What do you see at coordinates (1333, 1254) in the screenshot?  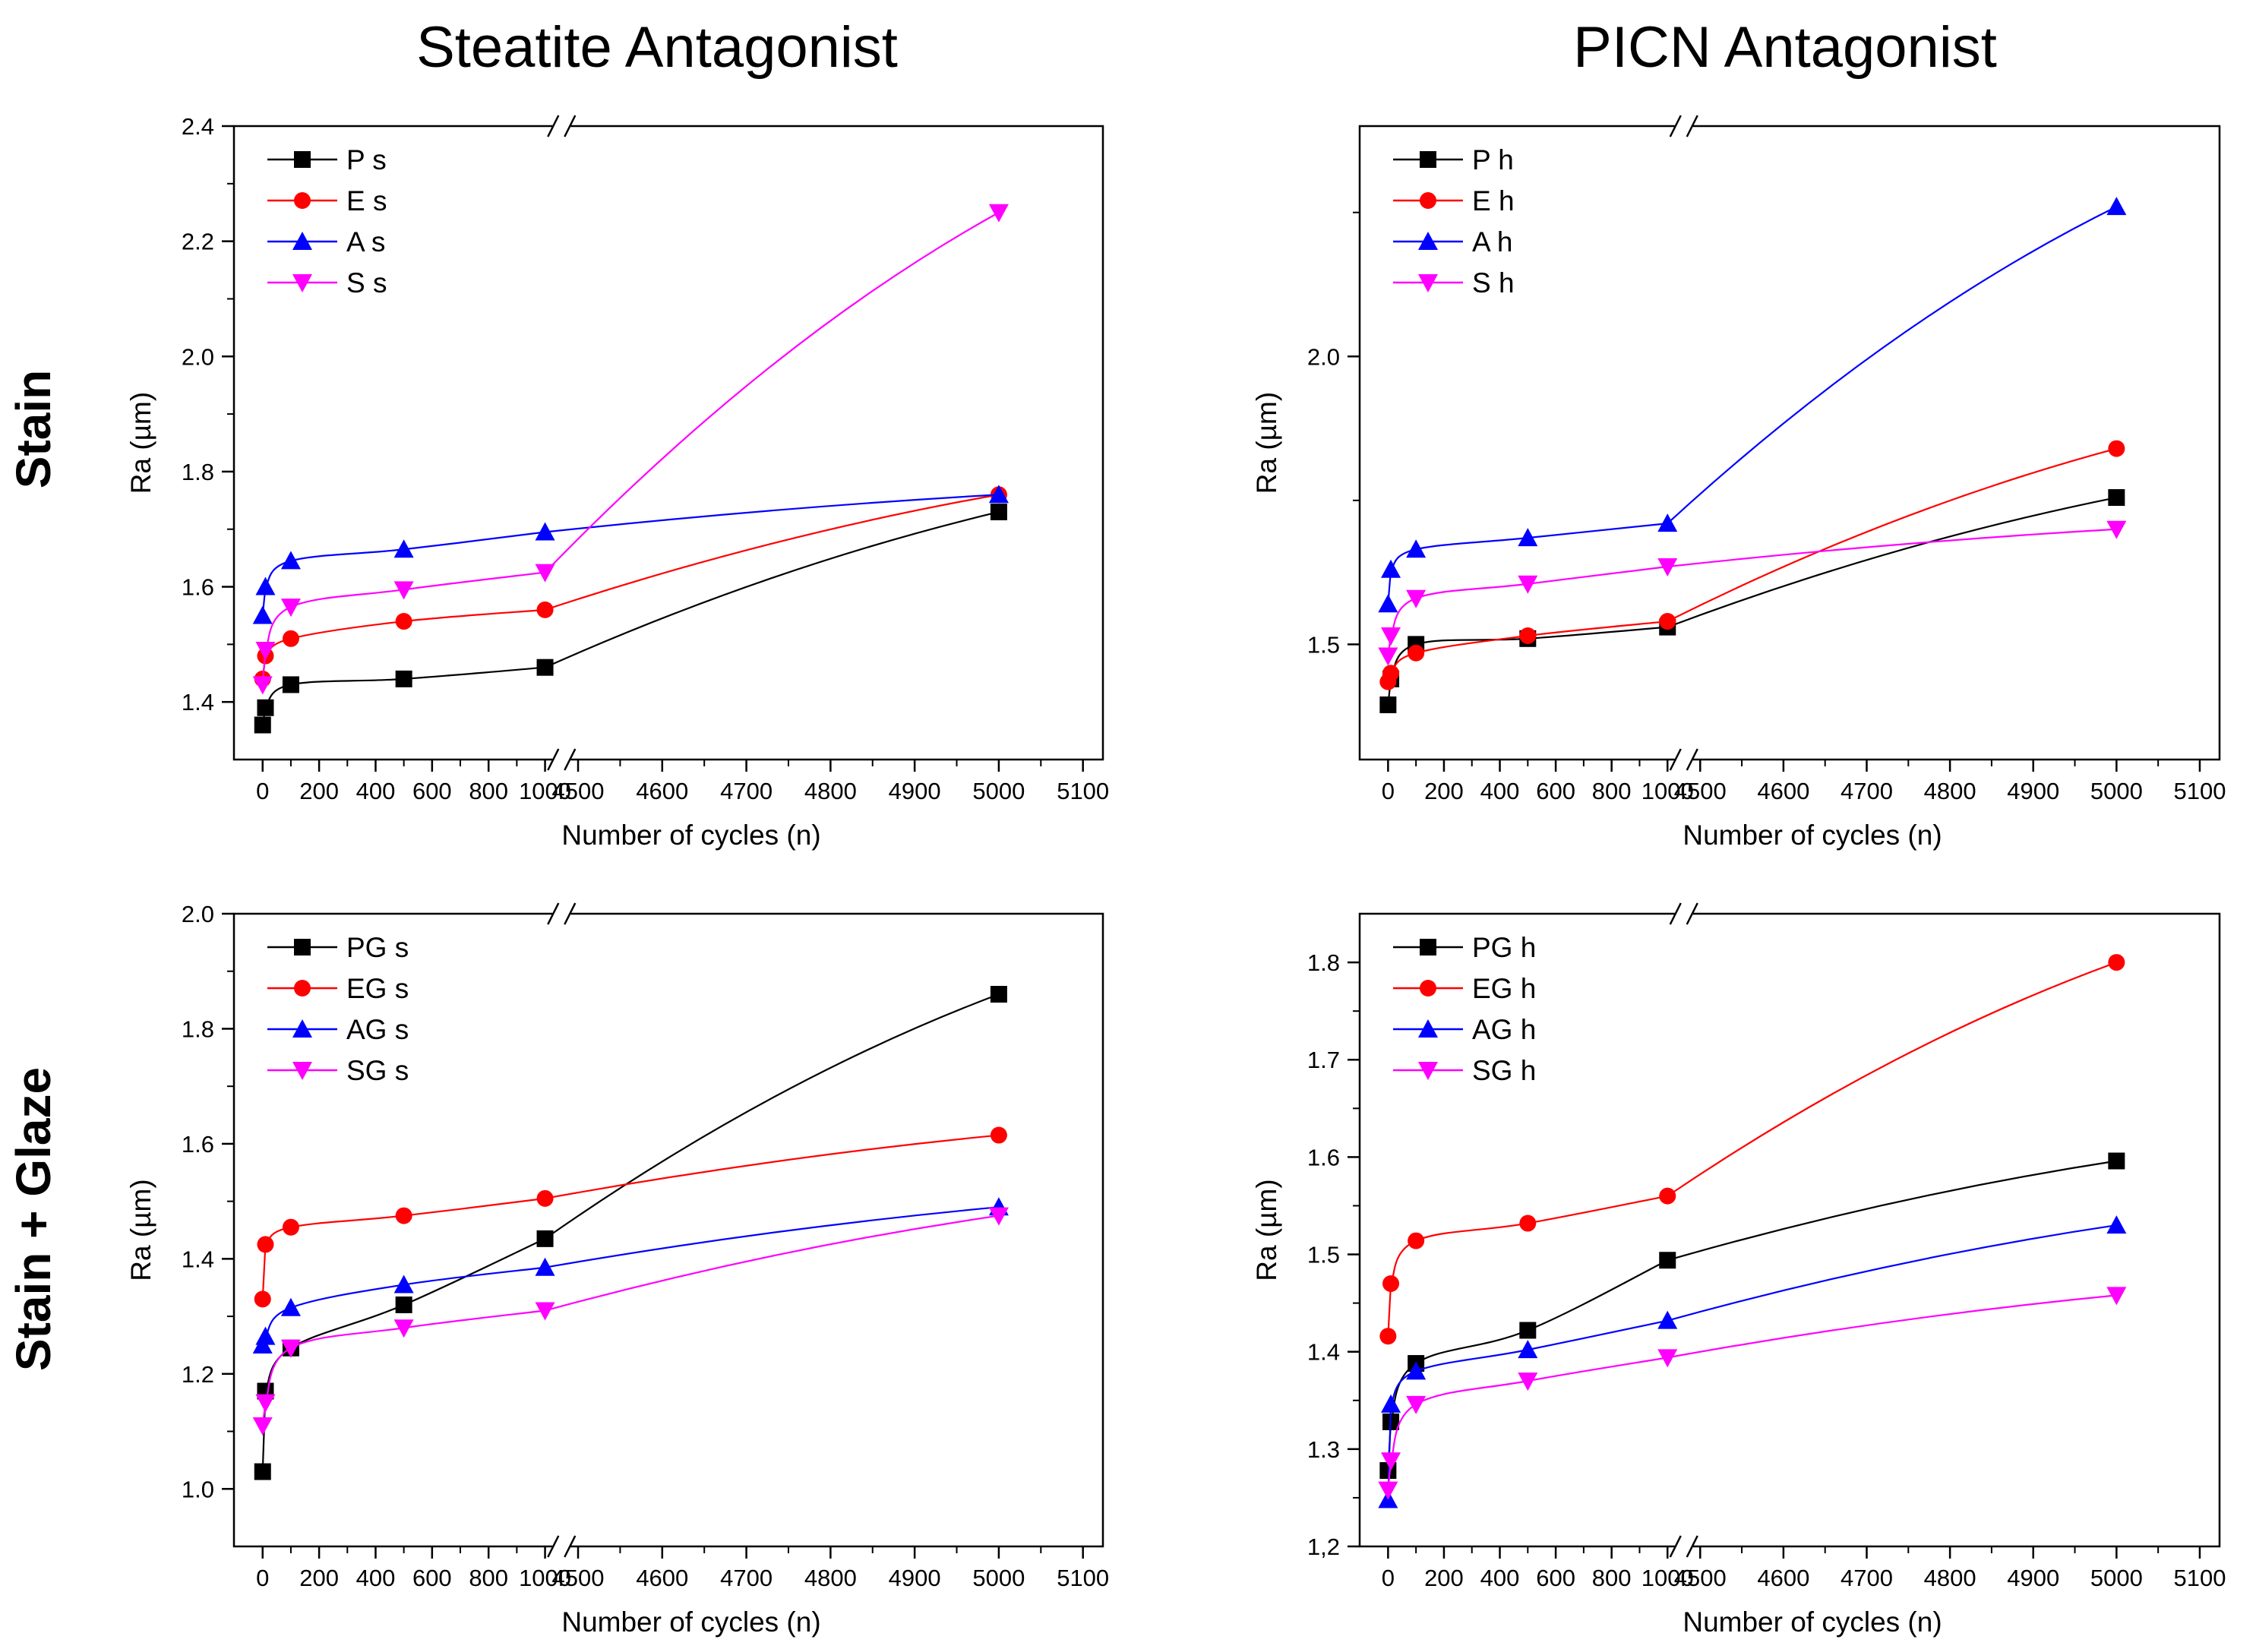 I see `y-axis-ticks: 1,2 1.3 1.4 1.5 1.6 1.7 1.8` at bounding box center [1333, 1254].